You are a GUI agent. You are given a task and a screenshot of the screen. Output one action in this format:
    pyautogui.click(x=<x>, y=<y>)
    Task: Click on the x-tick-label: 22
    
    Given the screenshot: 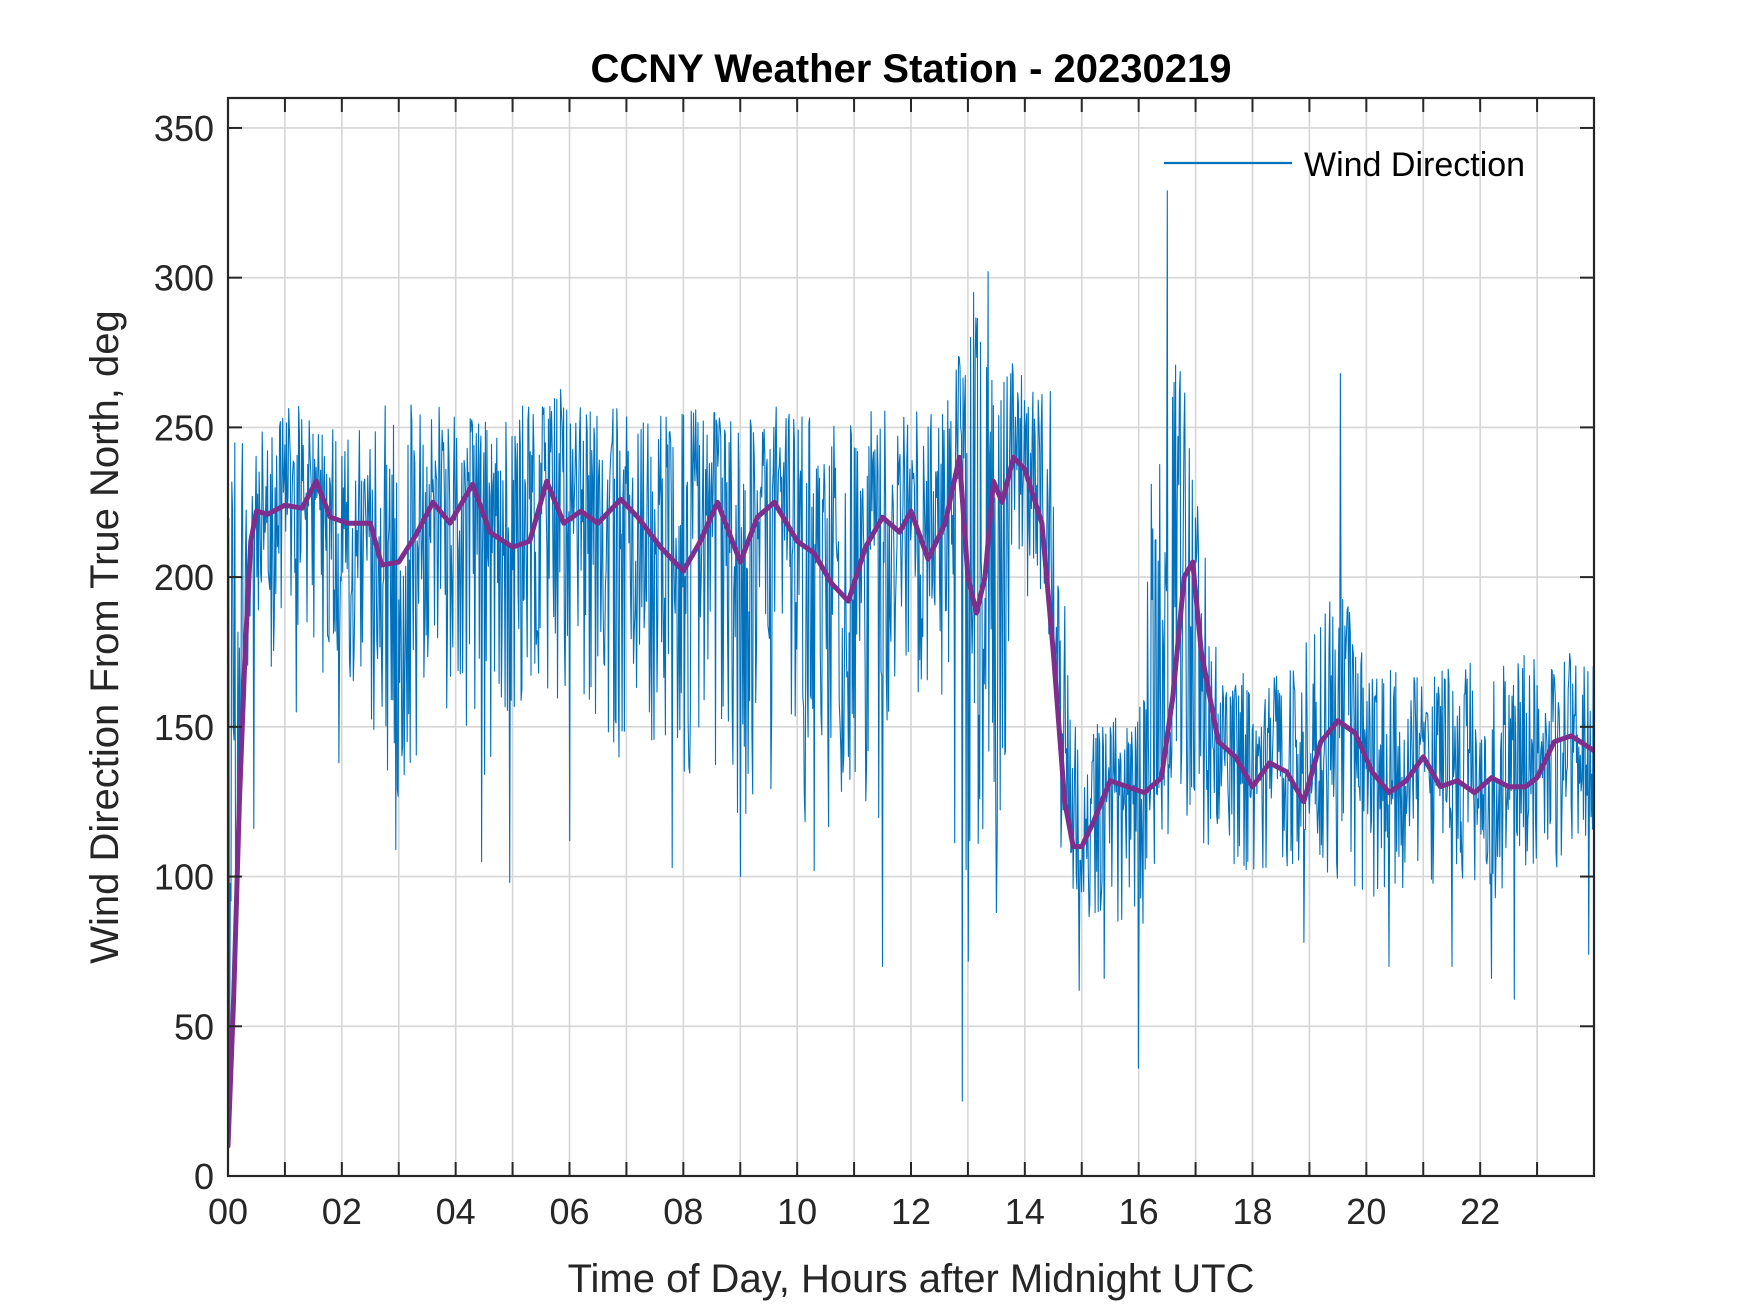 What is the action you would take?
    pyautogui.click(x=1480, y=1211)
    